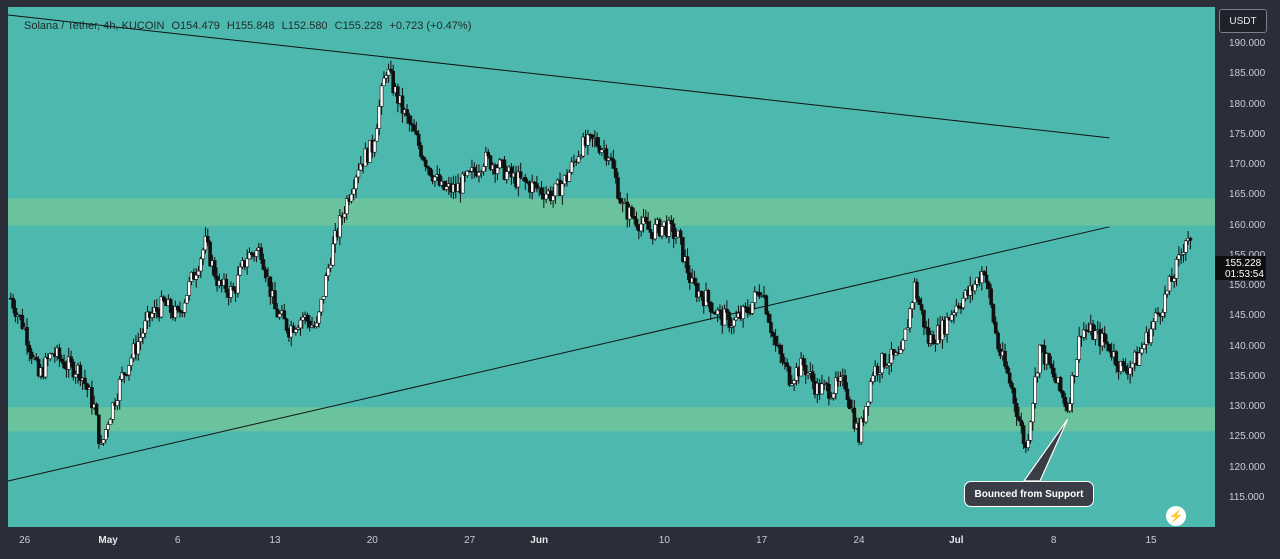  I want to click on time-tick-label: Jul, so click(956, 540).